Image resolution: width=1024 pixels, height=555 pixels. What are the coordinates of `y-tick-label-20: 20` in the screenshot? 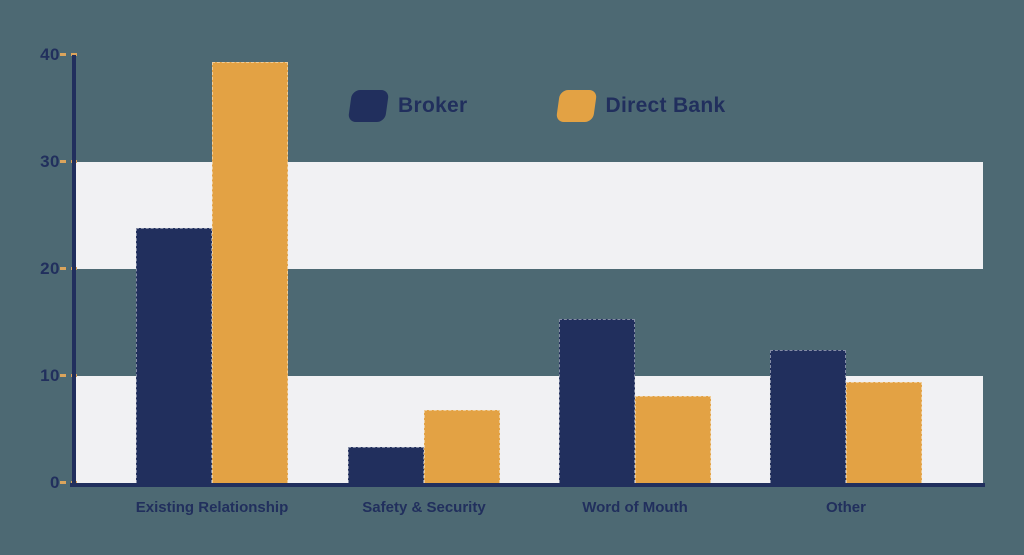 It's located at (50, 268).